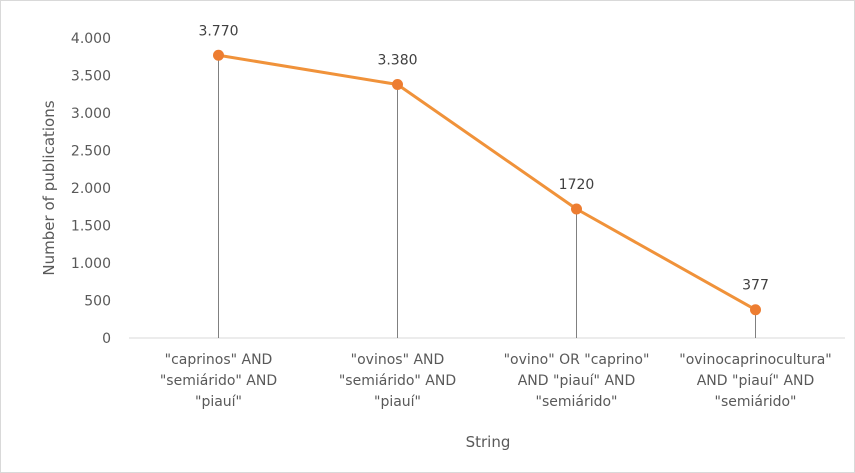 The width and height of the screenshot is (855, 473). Describe the element at coordinates (219, 360) in the screenshot. I see `x-tick-label-line: "caprinos" AND` at that location.